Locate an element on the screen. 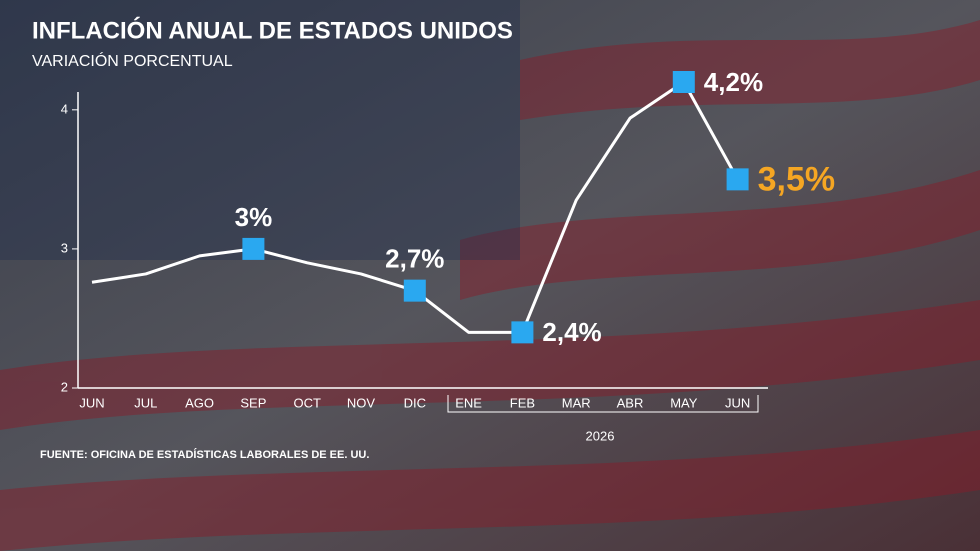  x-tick-label: MAR is located at coordinates (576, 402).